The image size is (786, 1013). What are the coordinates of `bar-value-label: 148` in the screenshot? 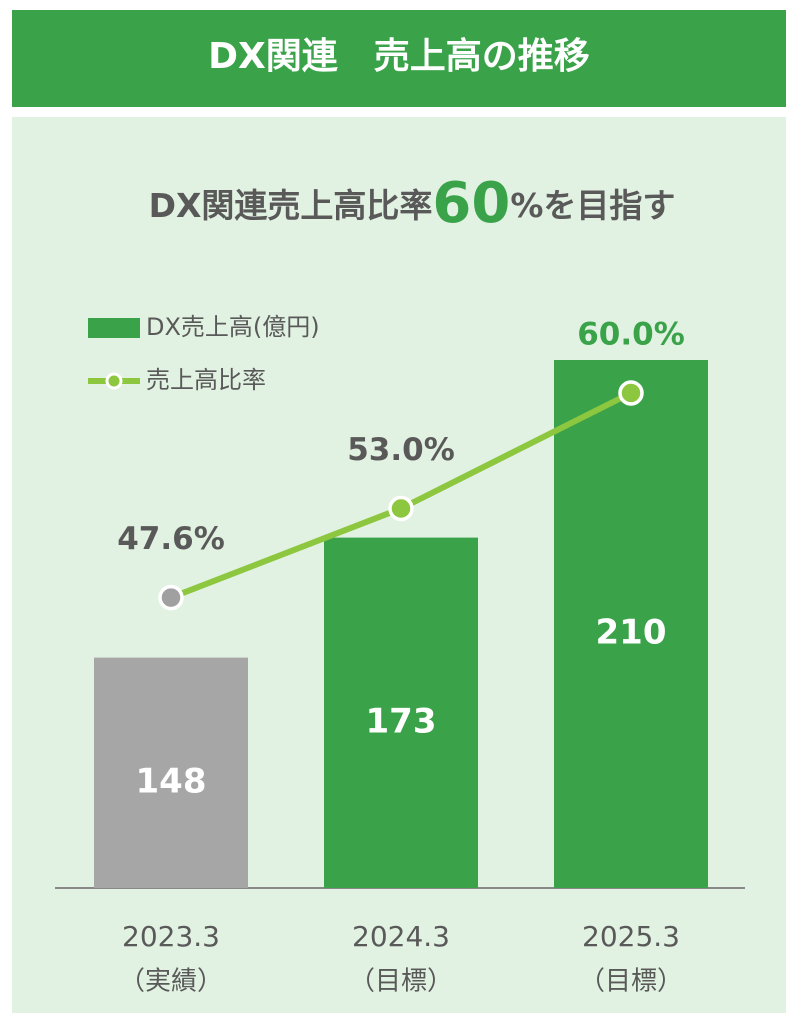 It's located at (171, 781).